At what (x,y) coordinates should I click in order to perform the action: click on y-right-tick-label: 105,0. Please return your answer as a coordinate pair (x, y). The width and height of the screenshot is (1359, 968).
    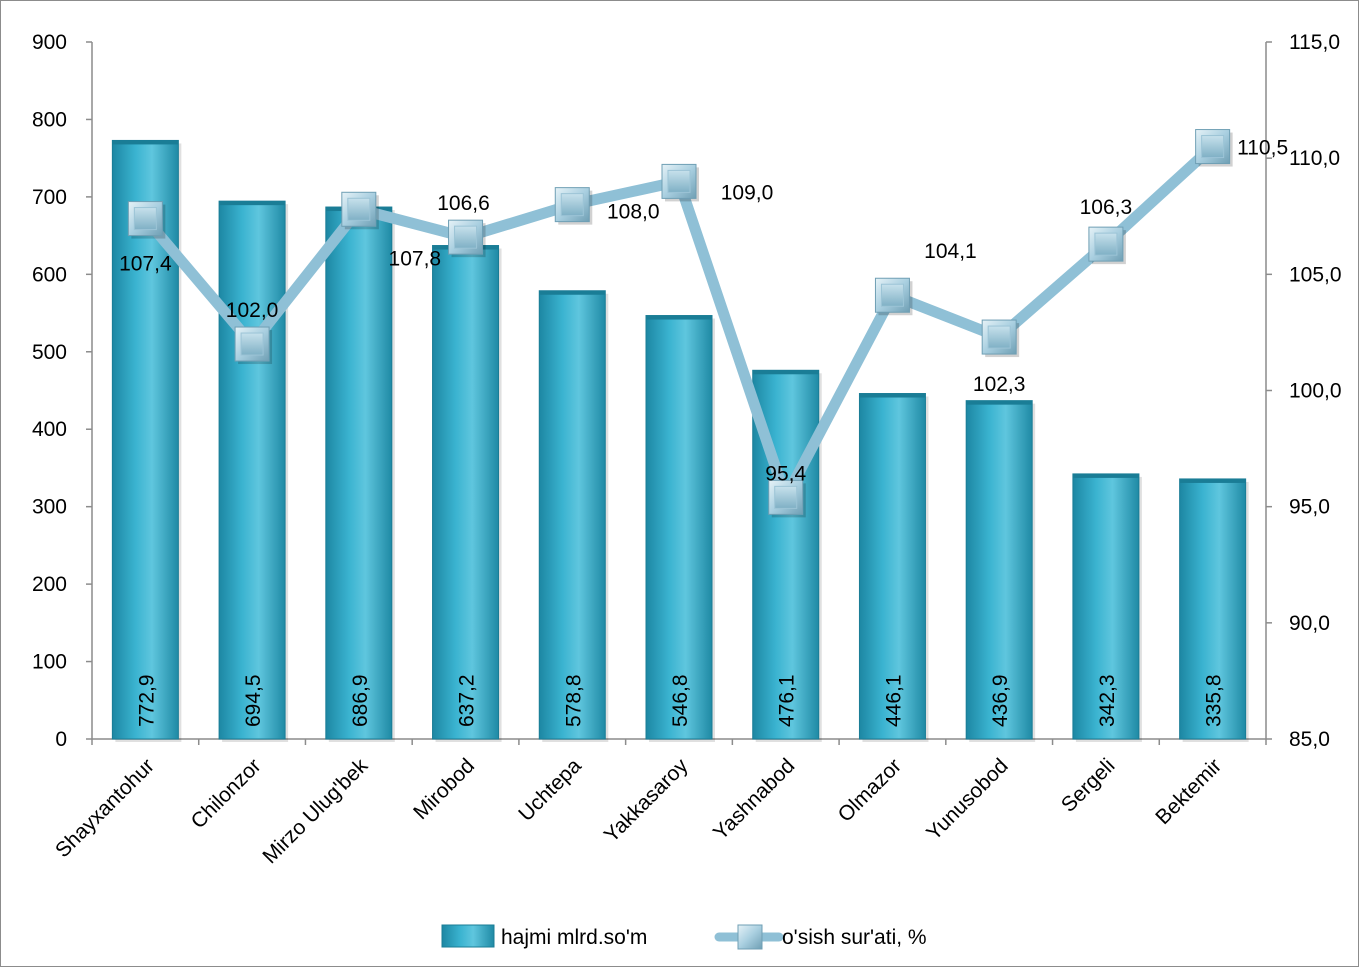
    Looking at the image, I should click on (1315, 274).